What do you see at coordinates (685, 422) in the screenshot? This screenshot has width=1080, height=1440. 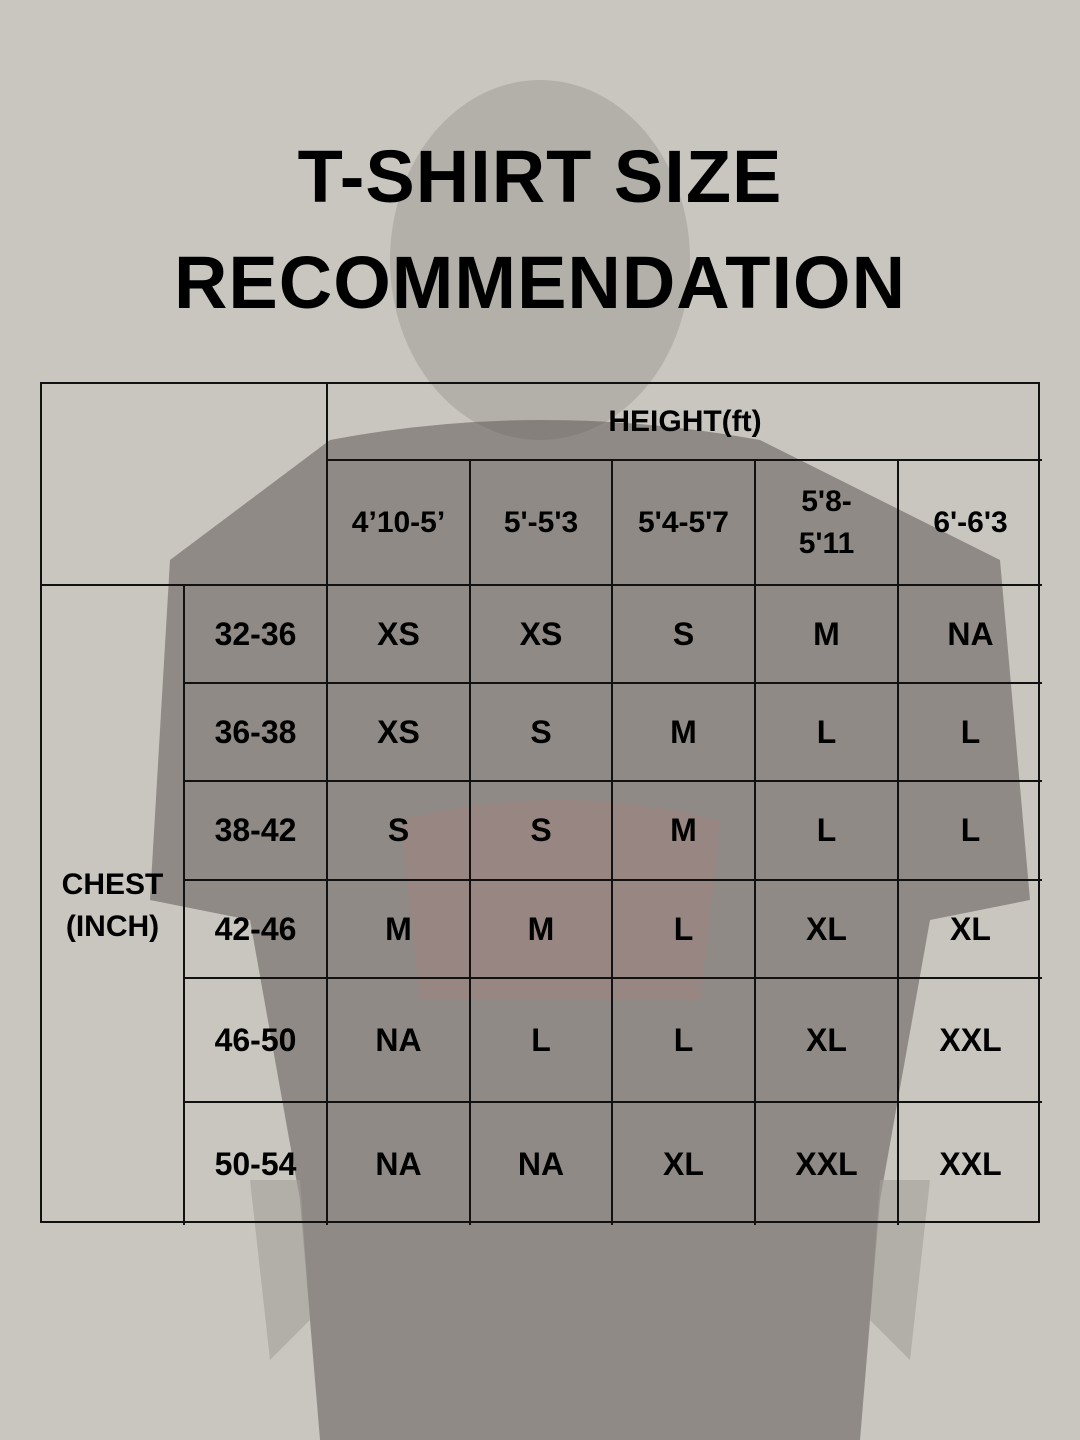 I see `height-header: HEIGHT(ft)` at bounding box center [685, 422].